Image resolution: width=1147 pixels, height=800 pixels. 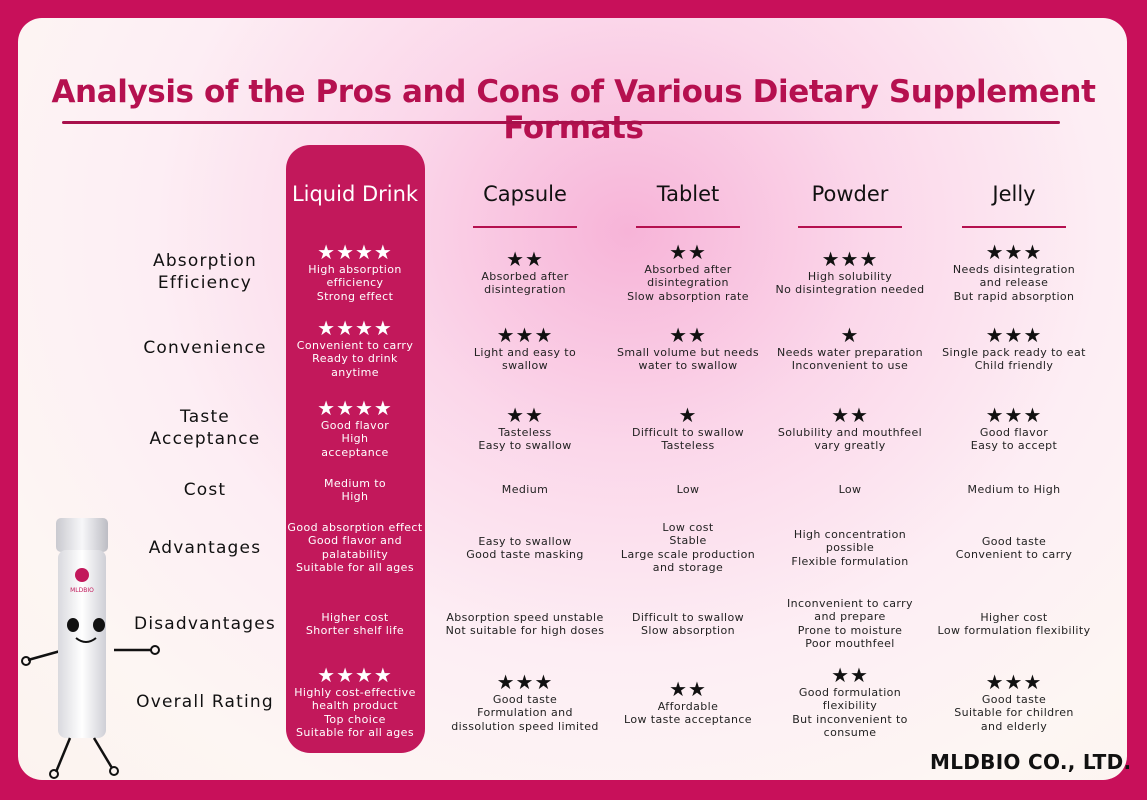 I want to click on row-label-line: Acceptance, so click(x=205, y=439).